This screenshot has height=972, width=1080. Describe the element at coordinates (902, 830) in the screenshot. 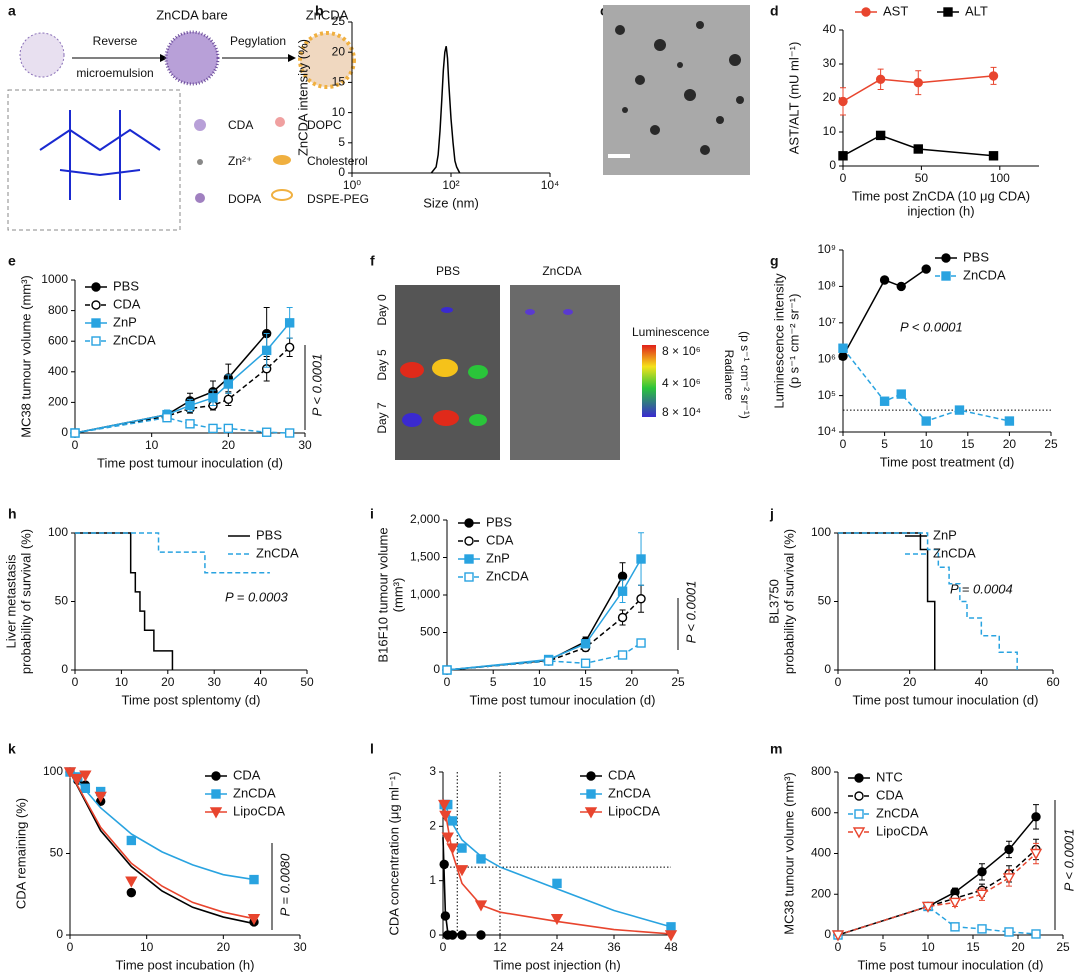

I see `legend-text: LipoCDA` at that location.